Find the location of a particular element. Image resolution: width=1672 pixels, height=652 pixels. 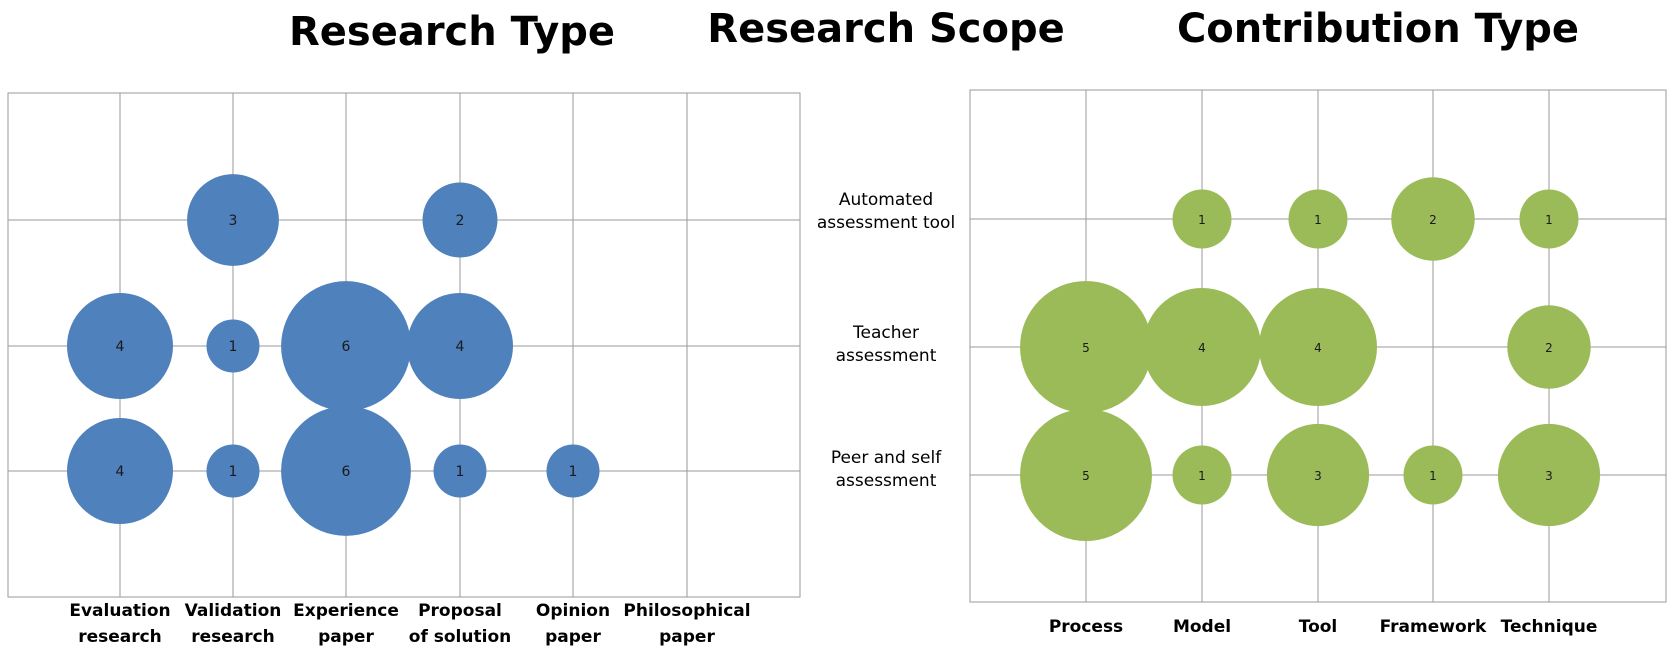

bubble-evaluation-research-peer-and-self-assessment is located at coordinates (120, 471).